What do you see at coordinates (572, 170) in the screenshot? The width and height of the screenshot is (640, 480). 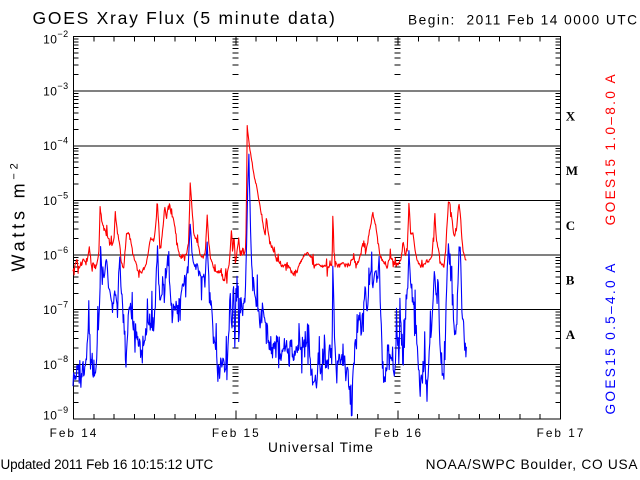 I see `svg-text: M` at bounding box center [572, 170].